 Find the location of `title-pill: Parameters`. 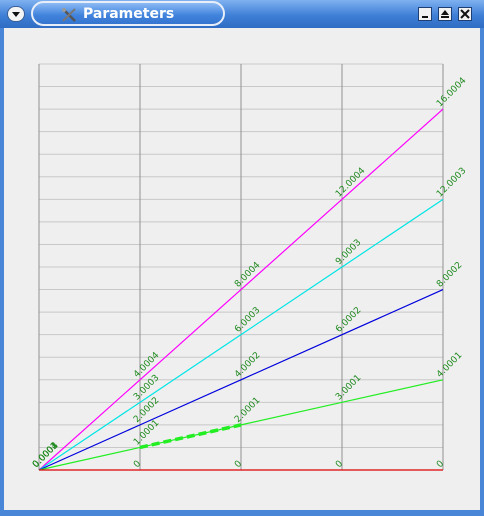

title-pill: Parameters is located at coordinates (128, 13).